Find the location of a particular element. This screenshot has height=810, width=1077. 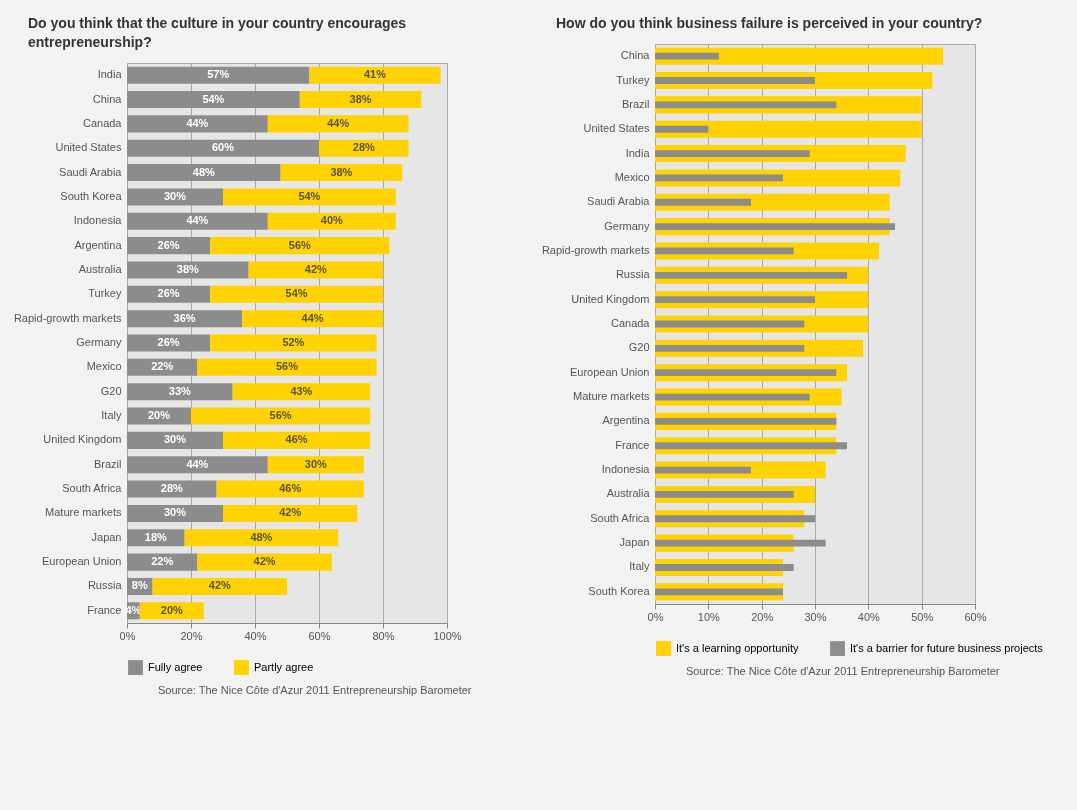

data-label: 46% is located at coordinates (290, 487).